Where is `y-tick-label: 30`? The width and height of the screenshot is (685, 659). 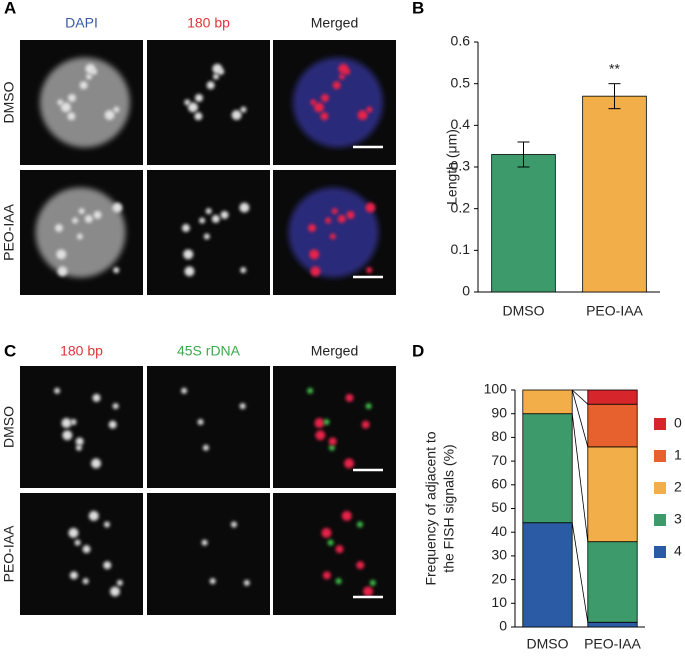 y-tick-label: 30 is located at coordinates (499, 555).